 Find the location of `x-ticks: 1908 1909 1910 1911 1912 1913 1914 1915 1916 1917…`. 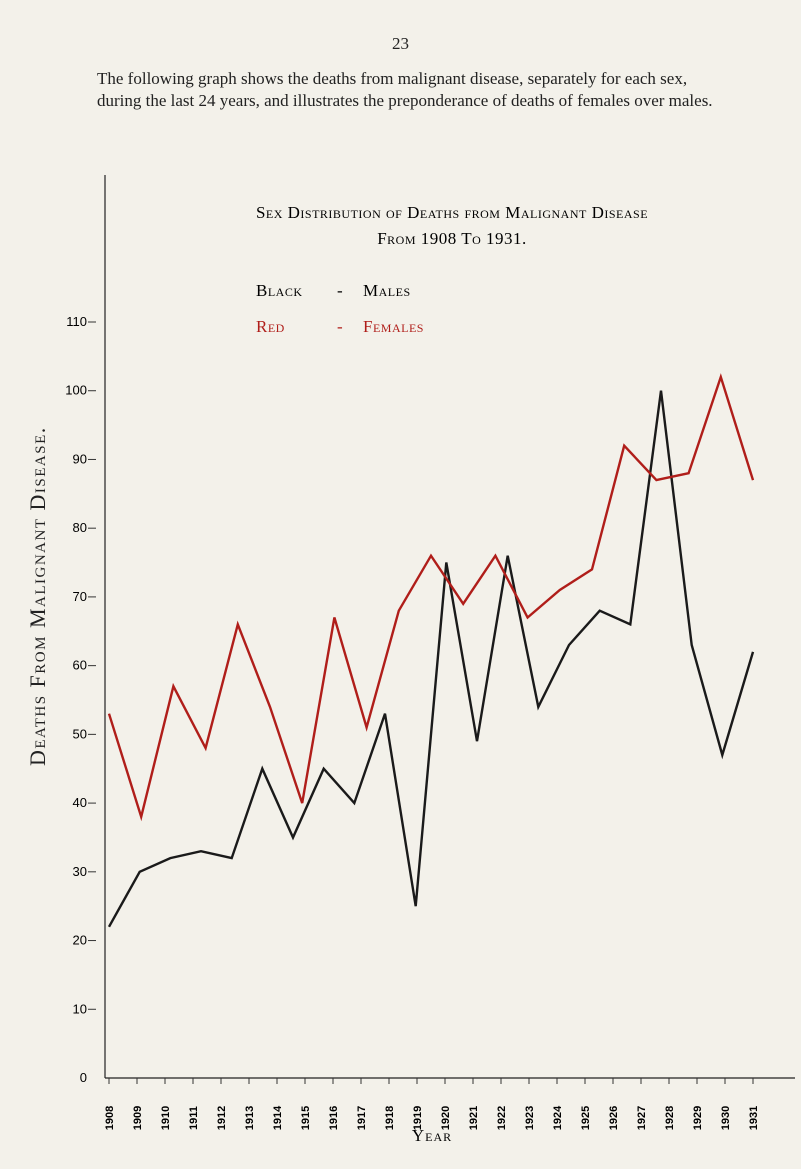

x-ticks: 1908 1909 1910 1911 1912 1913 1914 1915 1916 1917… is located at coordinates (432, 1104).